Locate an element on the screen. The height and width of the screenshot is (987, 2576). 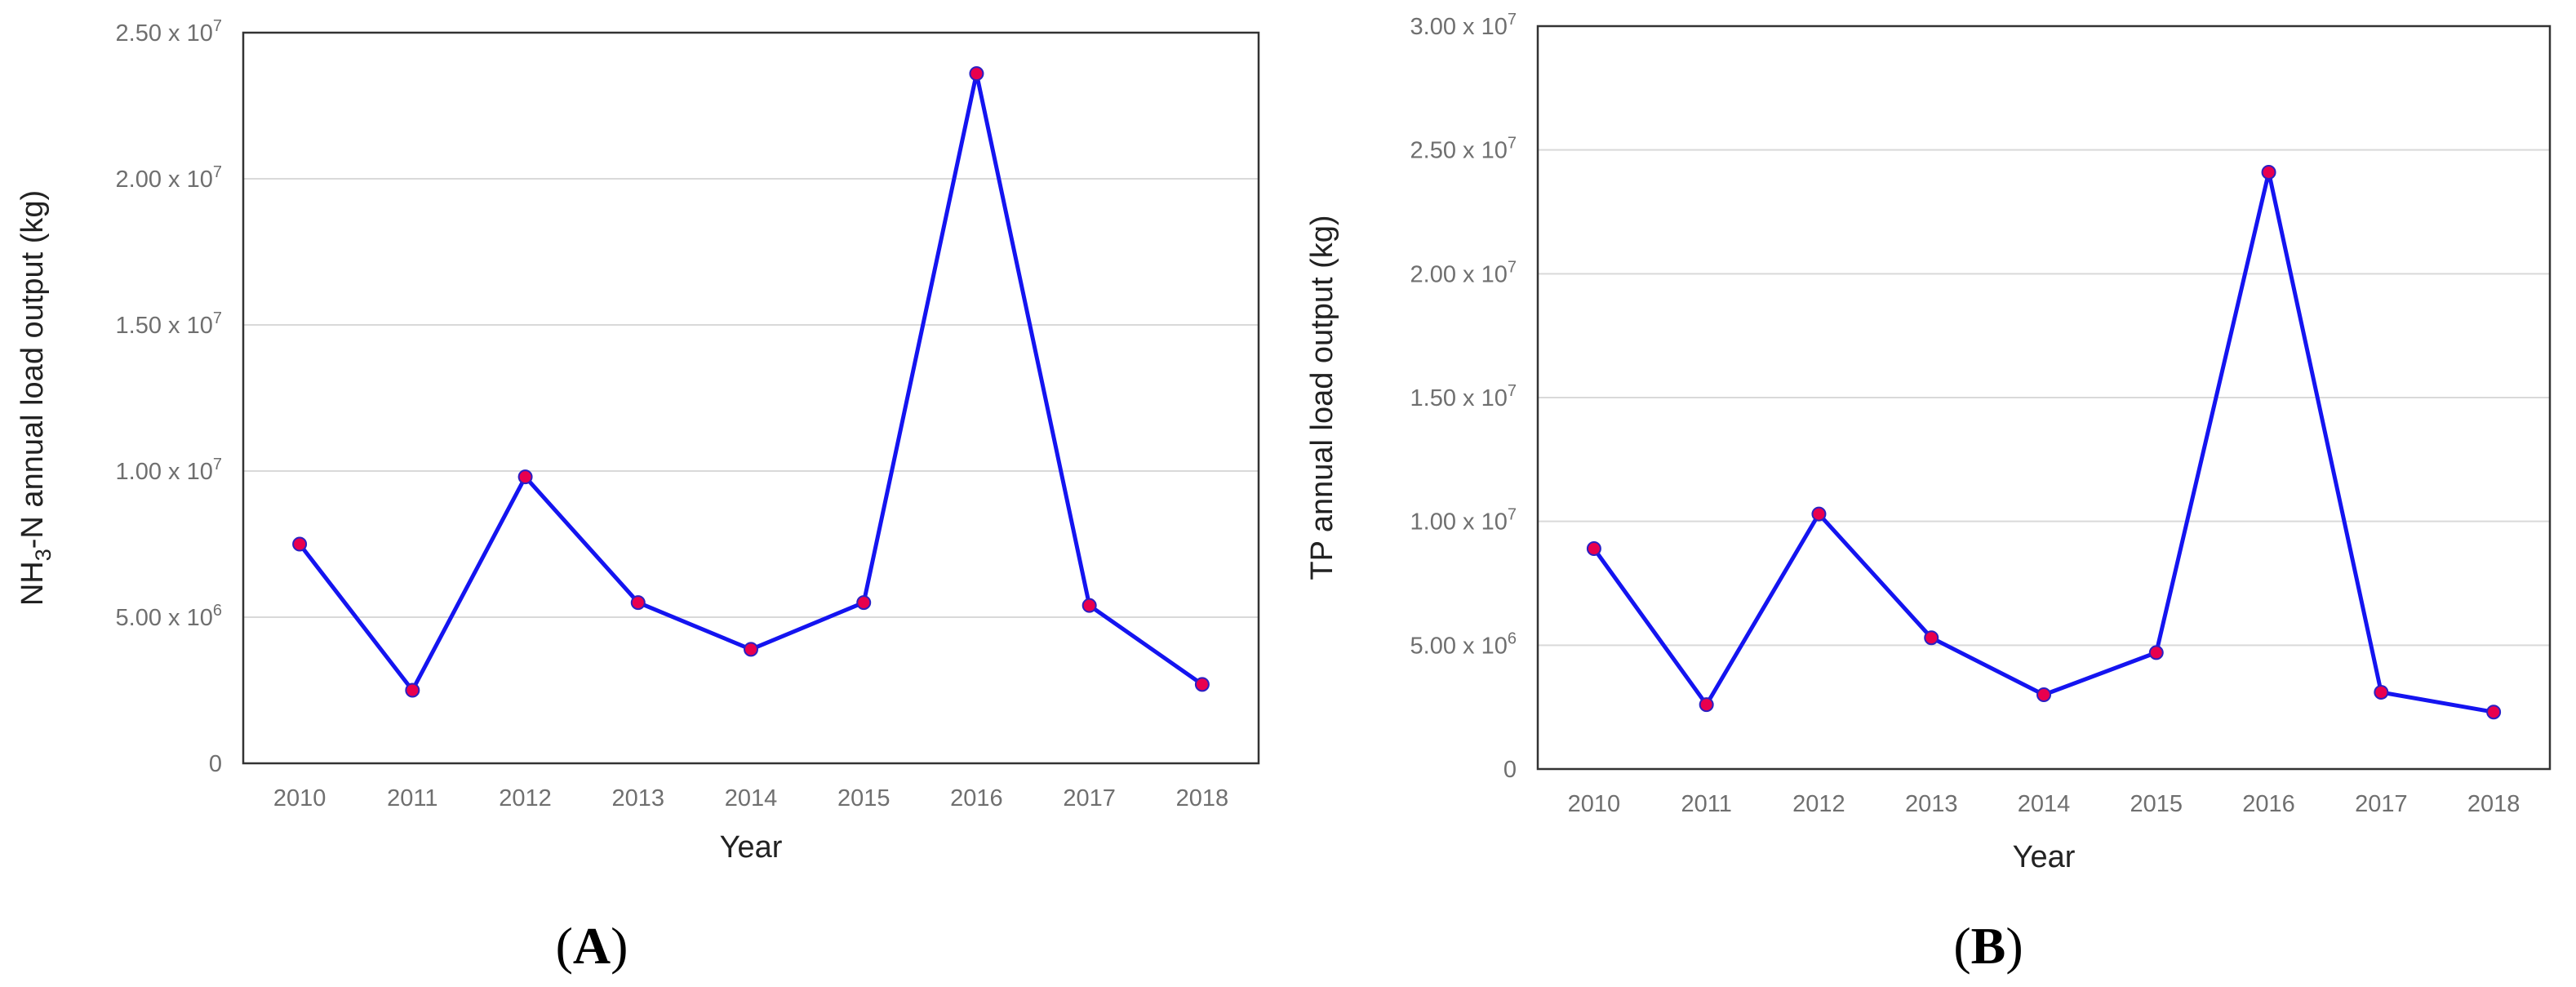
panel-b-y-tick-mantissa: 2.00 x 10 is located at coordinates (1459, 274).